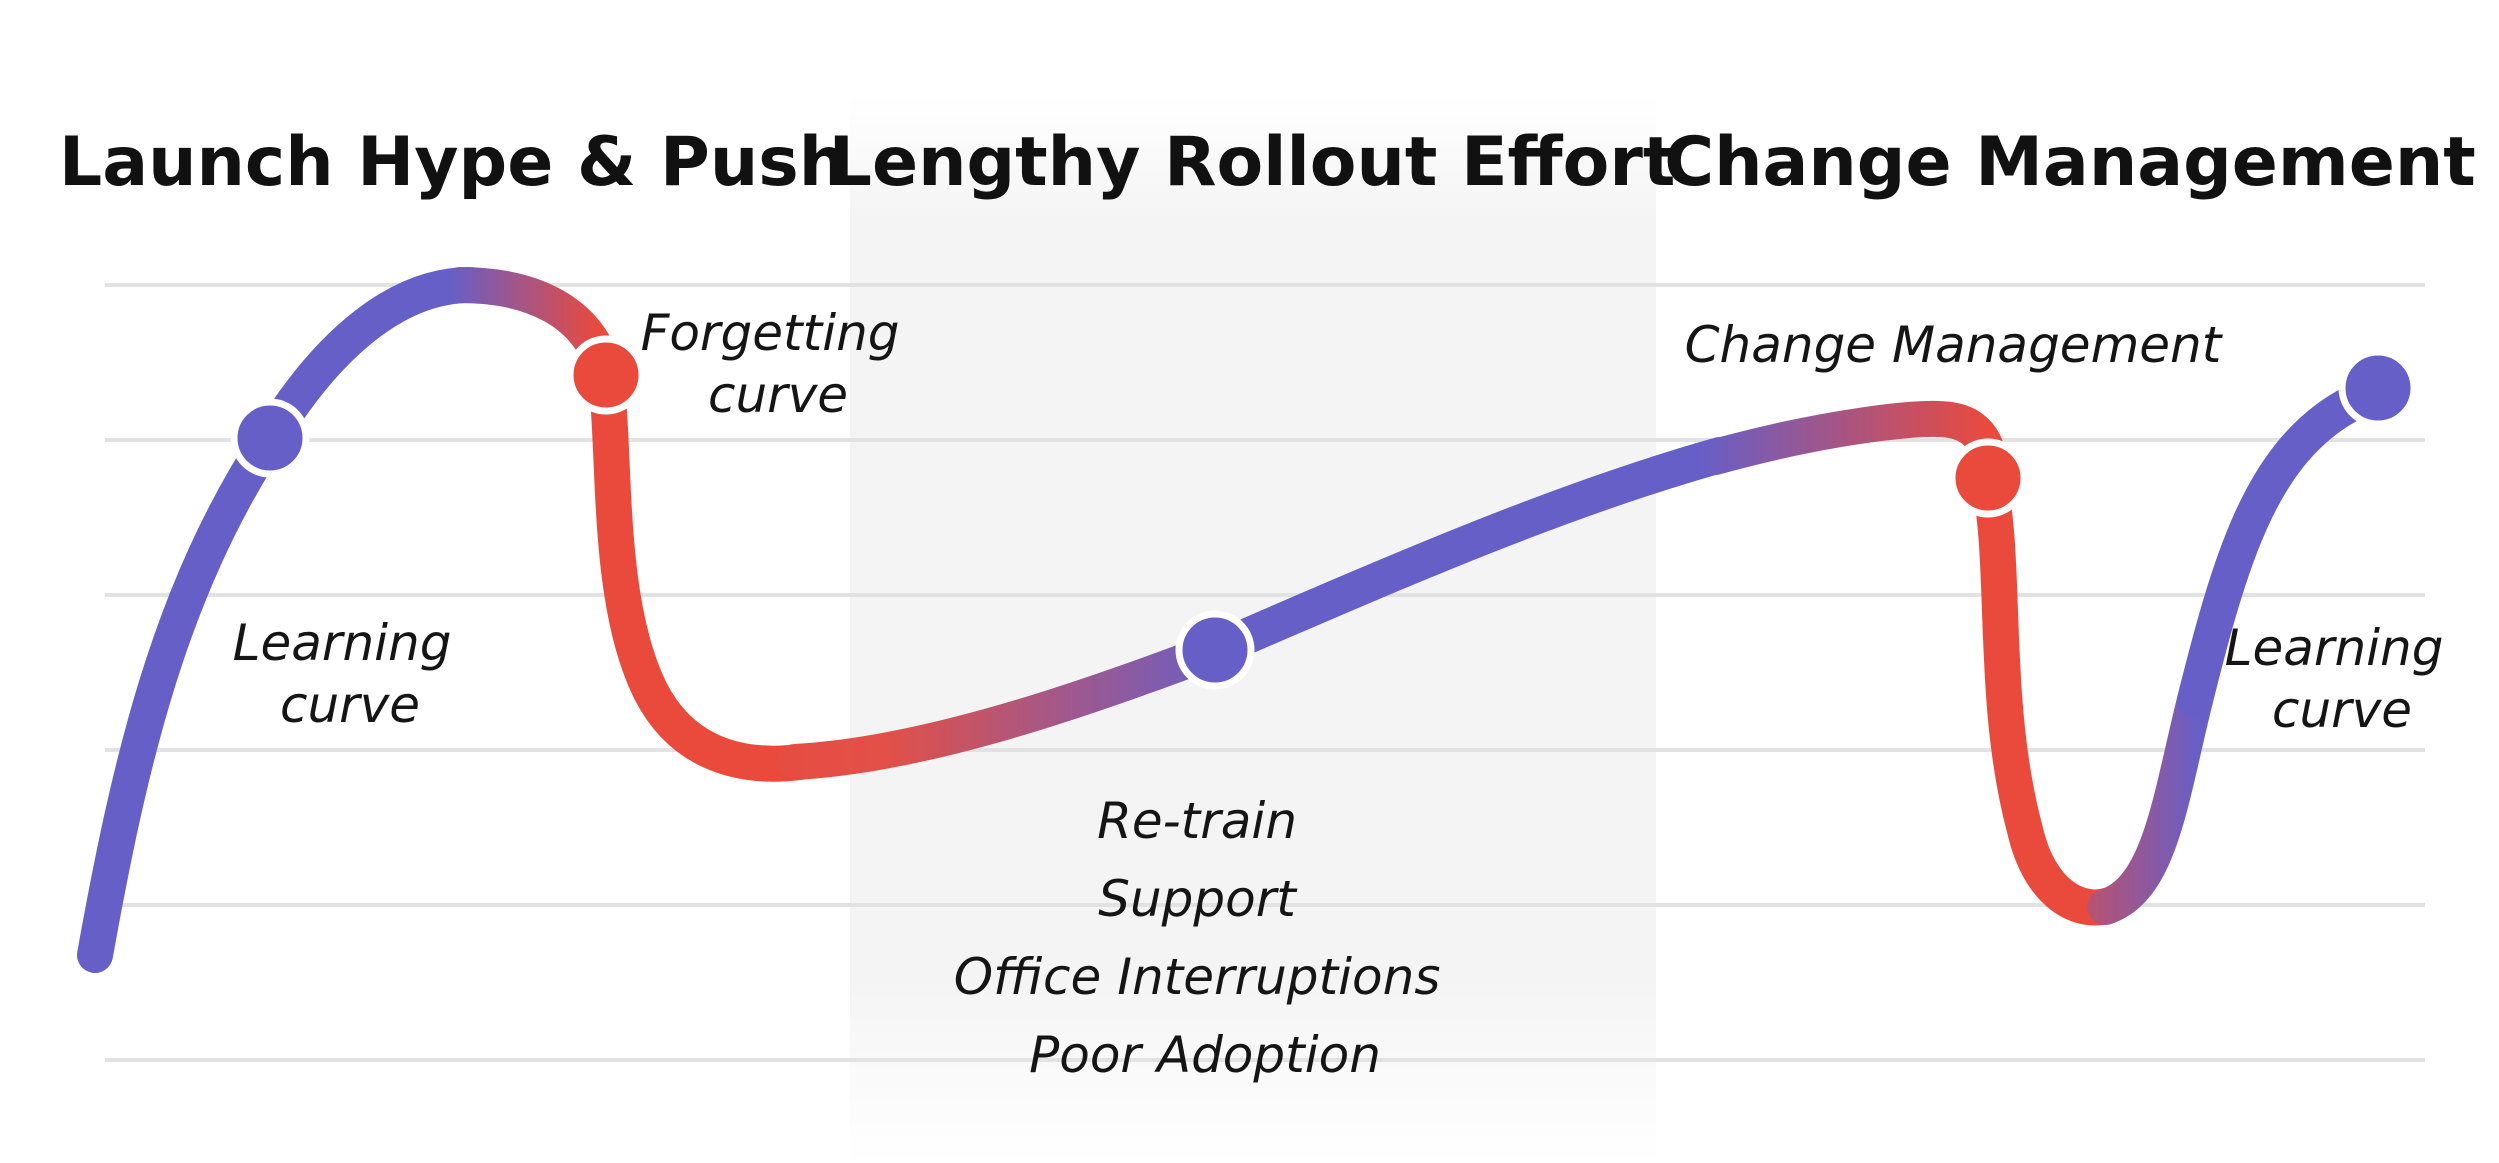 Image resolution: width=2499 pixels, height=1163 pixels. Describe the element at coordinates (770, 333) in the screenshot. I see `annotation-line: Forgetting` at that location.